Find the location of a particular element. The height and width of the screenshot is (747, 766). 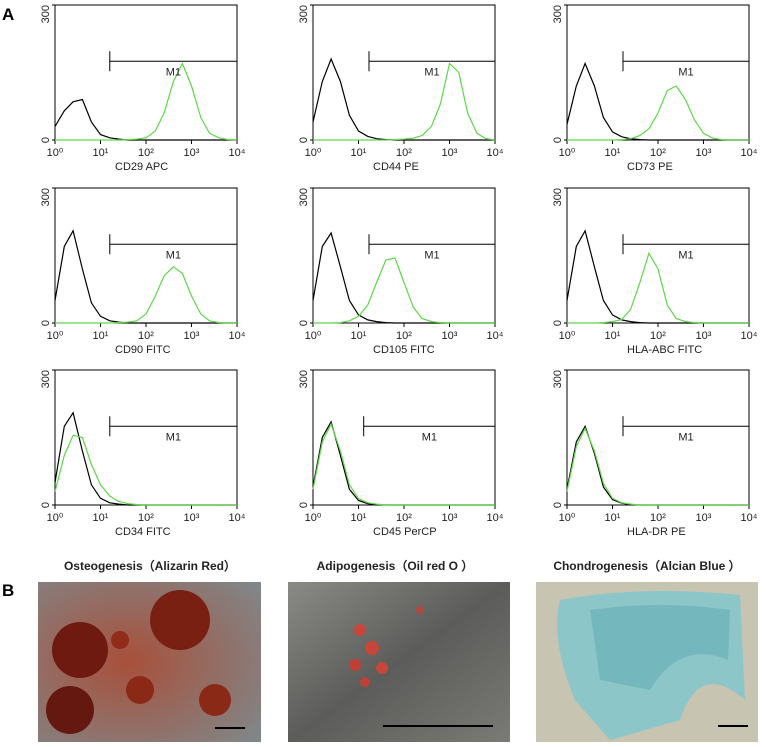

x-axis-label: CD73 PE is located at coordinates (650, 167).